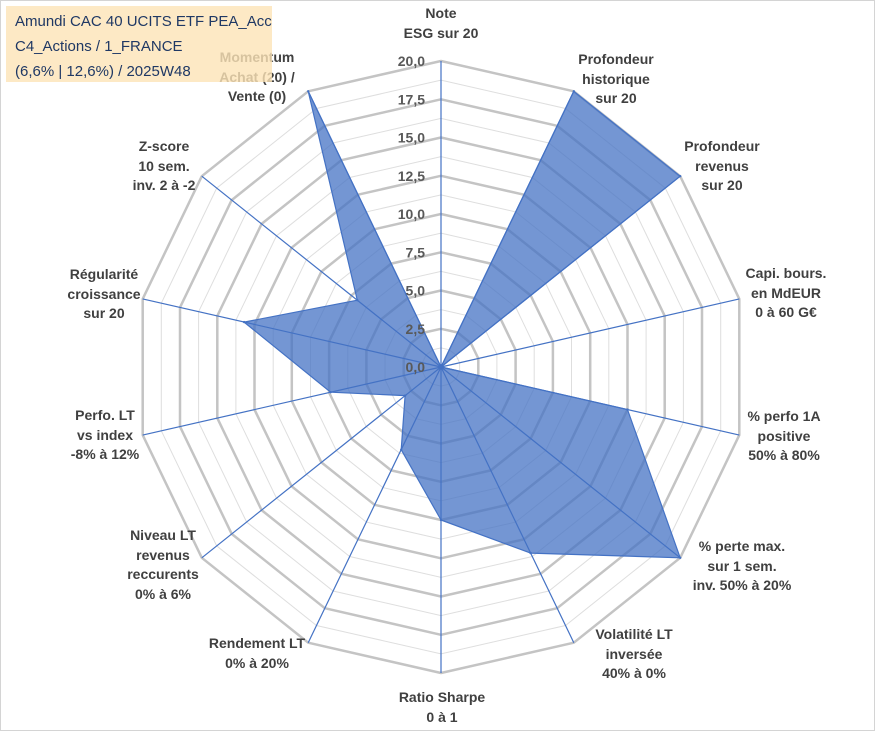  Describe the element at coordinates (104, 293) in the screenshot. I see `axis-label-regularite-croissance: Régularité croissance sur 20` at that location.